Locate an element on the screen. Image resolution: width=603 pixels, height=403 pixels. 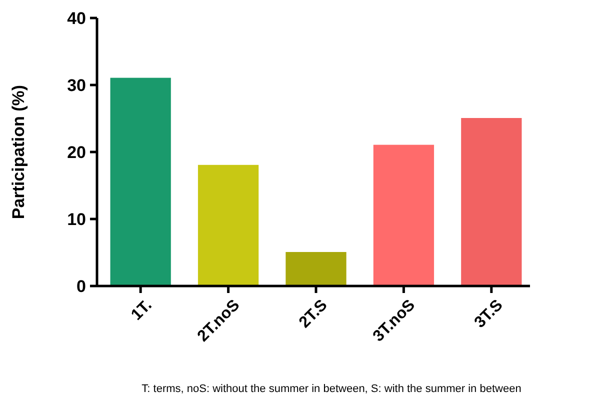
x-tick-label: 3T.S is located at coordinates (489, 314).